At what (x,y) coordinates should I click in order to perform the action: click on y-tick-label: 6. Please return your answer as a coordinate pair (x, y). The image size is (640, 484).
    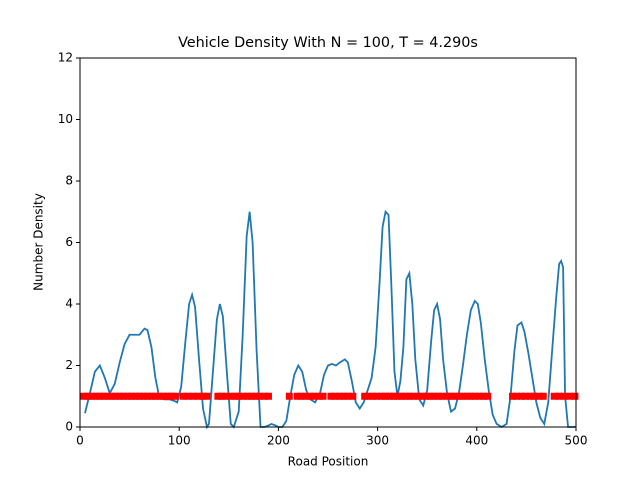
    Looking at the image, I should click on (69, 242).